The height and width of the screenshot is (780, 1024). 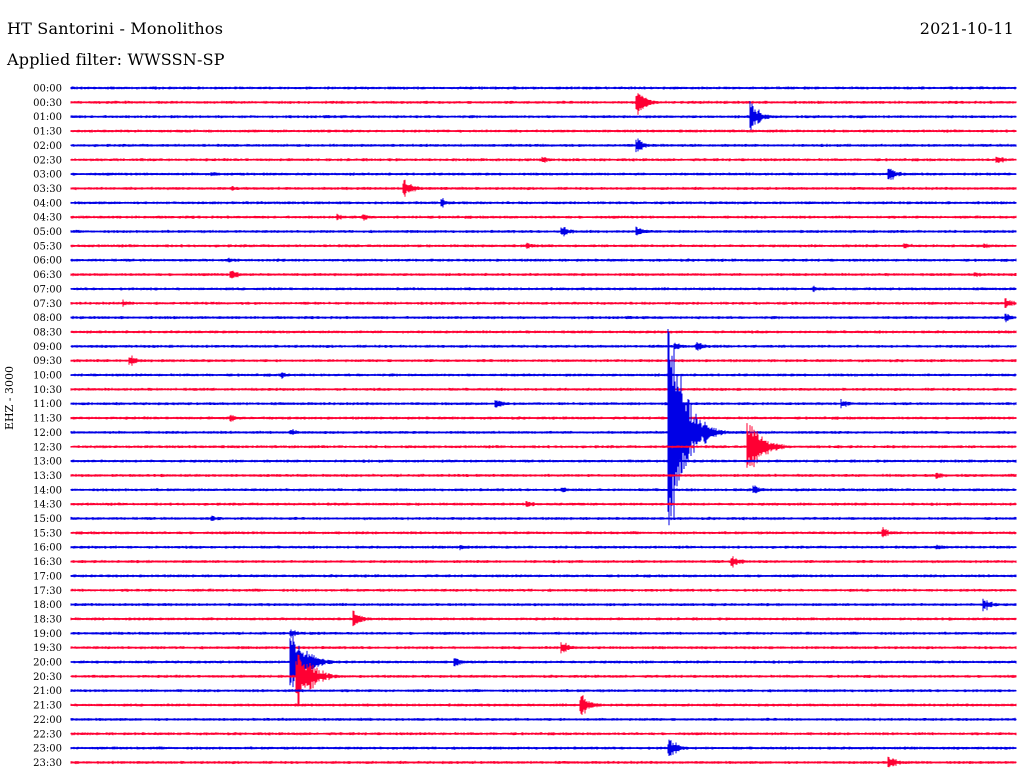 I want to click on time-label: 04:00, so click(x=47, y=203).